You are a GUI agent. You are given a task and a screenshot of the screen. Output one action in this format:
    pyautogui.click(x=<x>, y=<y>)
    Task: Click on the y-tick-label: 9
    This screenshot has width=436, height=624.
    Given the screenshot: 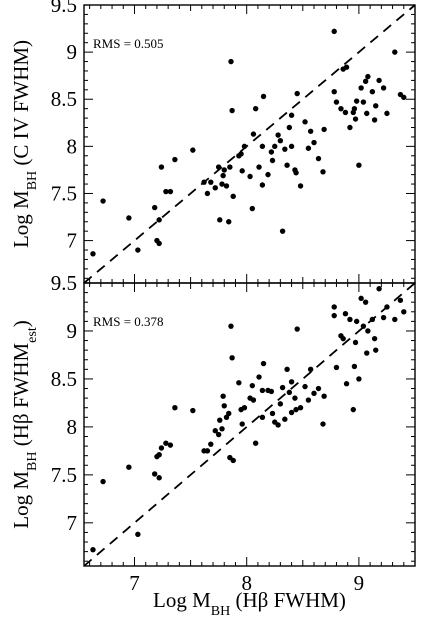 What is the action you would take?
    pyautogui.click(x=72, y=331)
    